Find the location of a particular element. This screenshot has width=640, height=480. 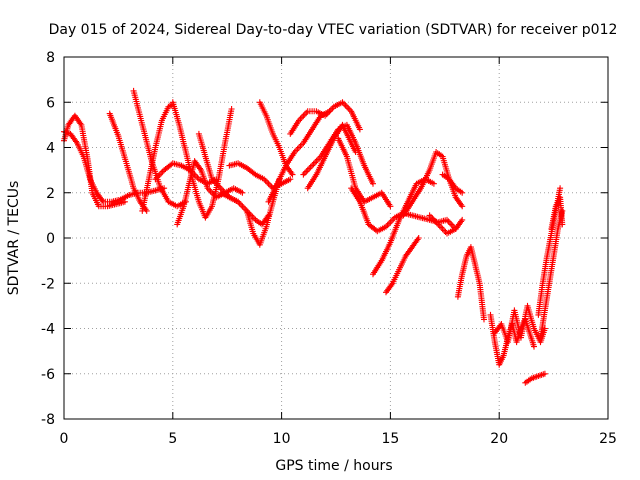

series-sat-track-o is located at coordinates (325, 118).